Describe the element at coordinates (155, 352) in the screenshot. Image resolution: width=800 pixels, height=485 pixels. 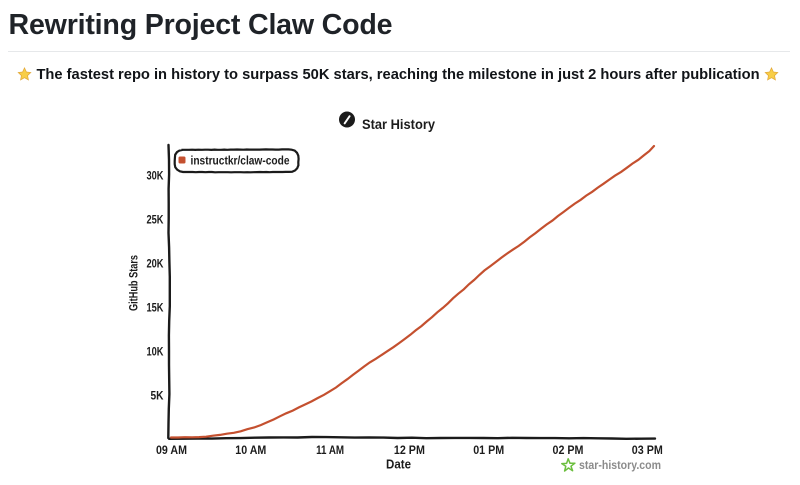
I see `svg-text: 10K` at that location.